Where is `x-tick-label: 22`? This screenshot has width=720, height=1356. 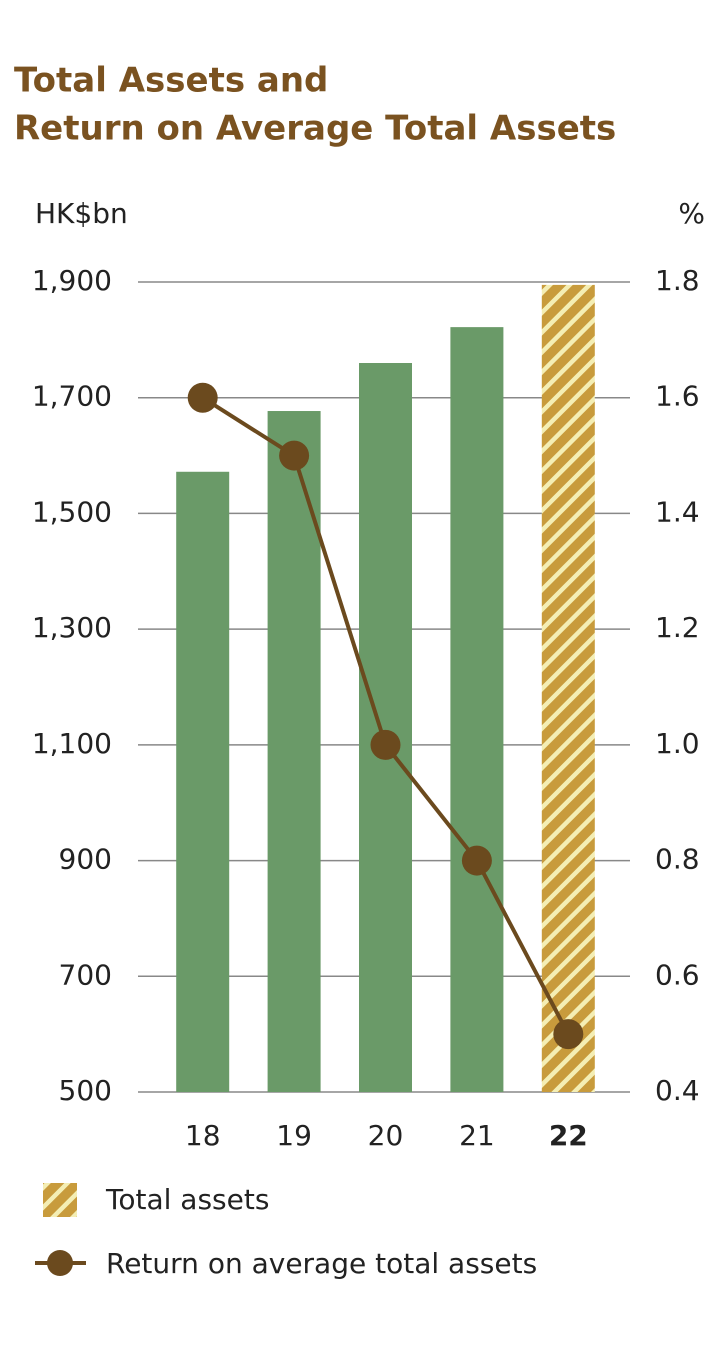
x-tick-label: 22 is located at coordinates (568, 1135).